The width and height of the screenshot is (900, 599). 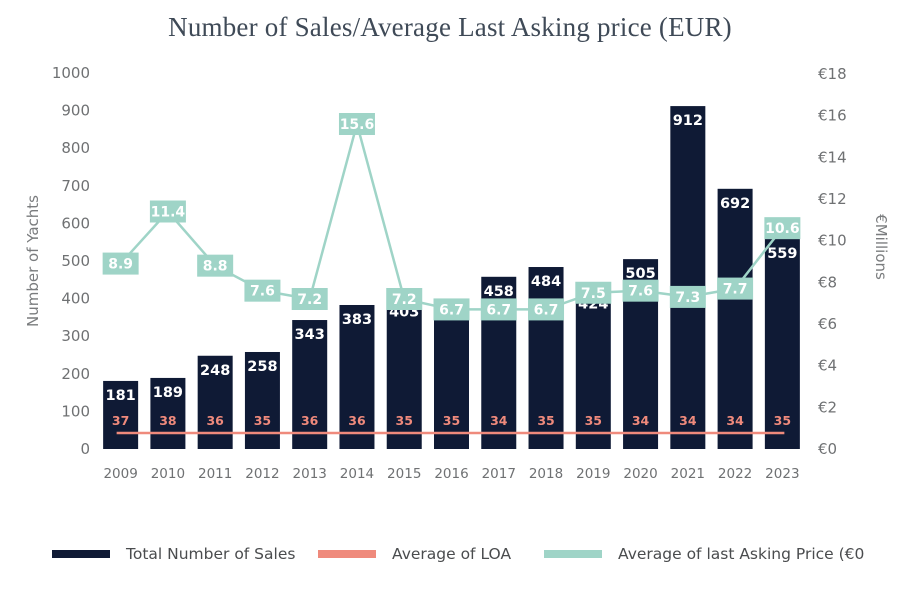 What do you see at coordinates (832, 199) in the screenshot?
I see `y2-tick-label: €12` at bounding box center [832, 199].